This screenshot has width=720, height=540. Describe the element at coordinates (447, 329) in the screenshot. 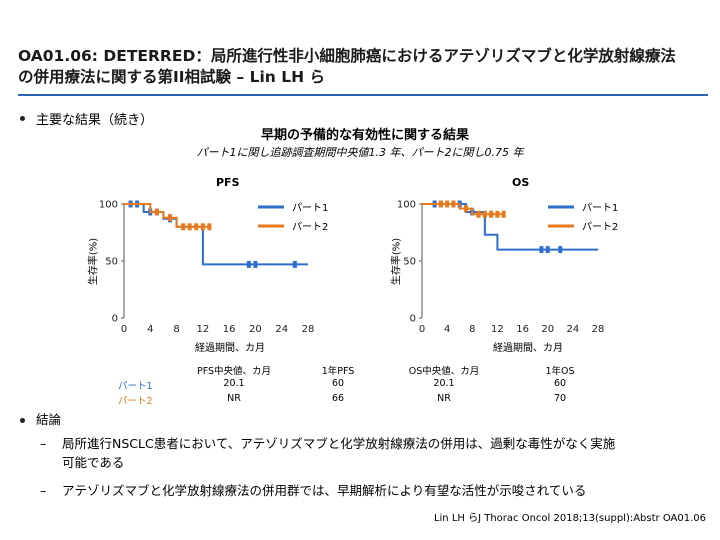

I see `os-x-tick-label: 4` at that location.